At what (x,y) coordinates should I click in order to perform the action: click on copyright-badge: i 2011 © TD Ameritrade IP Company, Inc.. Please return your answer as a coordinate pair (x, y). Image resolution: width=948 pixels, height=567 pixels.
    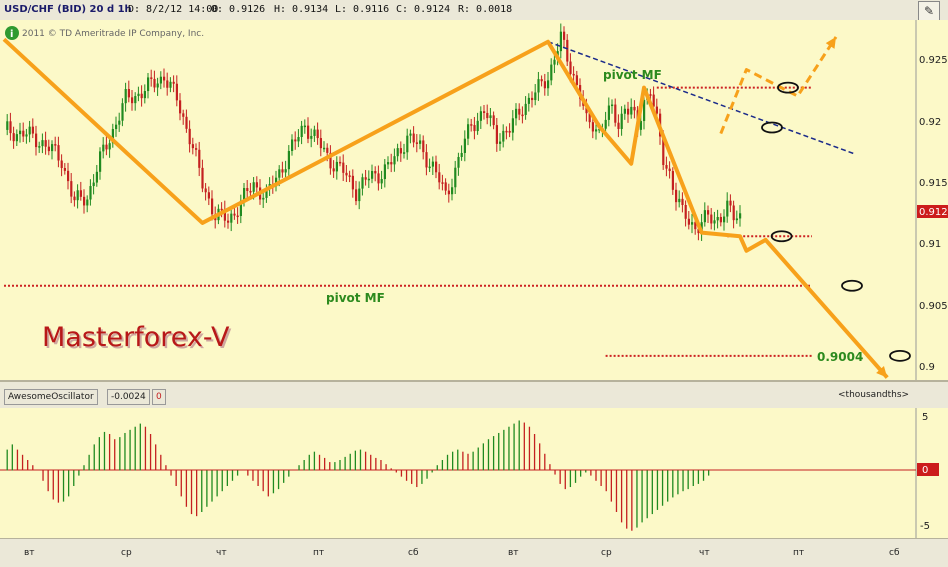
    Looking at the image, I should click on (104, 33).